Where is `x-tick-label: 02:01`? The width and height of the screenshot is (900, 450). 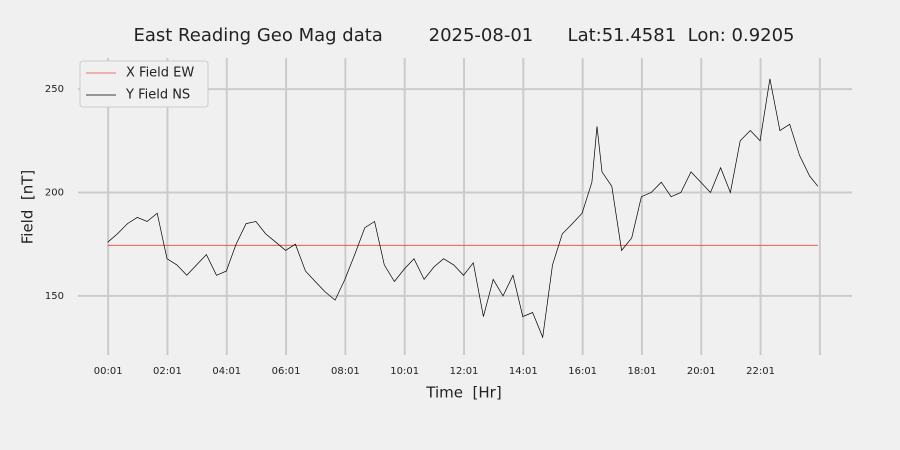
x-tick-label: 02:01 is located at coordinates (167, 371).